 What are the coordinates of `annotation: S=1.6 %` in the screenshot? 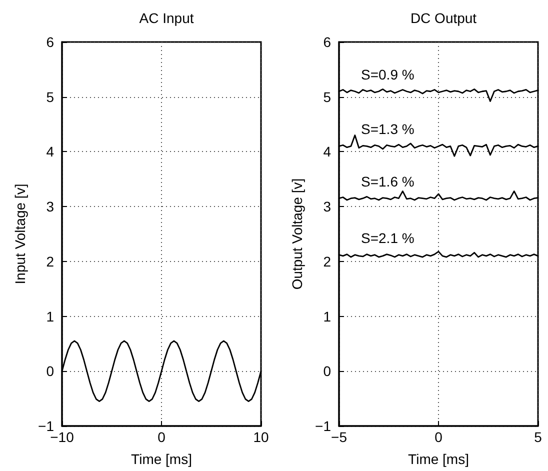 It's located at (387, 181).